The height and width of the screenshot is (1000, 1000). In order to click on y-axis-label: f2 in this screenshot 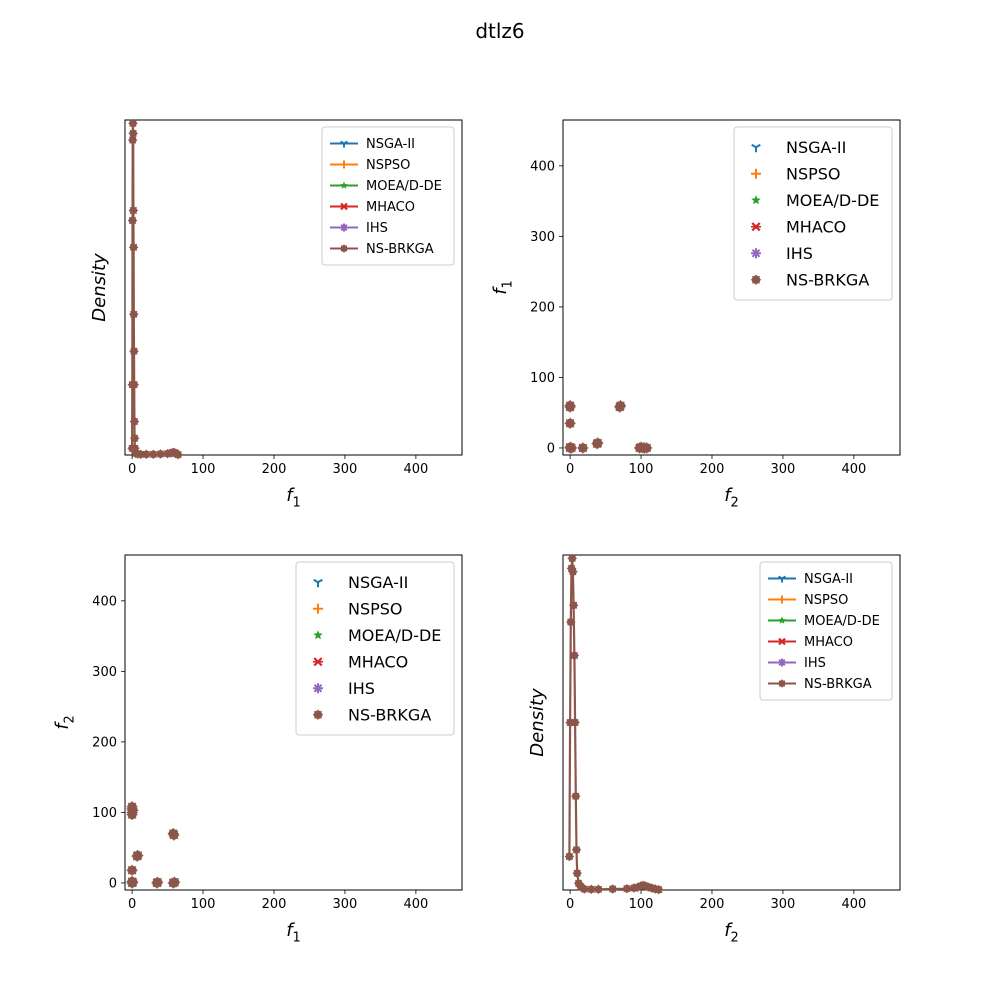, I will do `click(64, 722)`.